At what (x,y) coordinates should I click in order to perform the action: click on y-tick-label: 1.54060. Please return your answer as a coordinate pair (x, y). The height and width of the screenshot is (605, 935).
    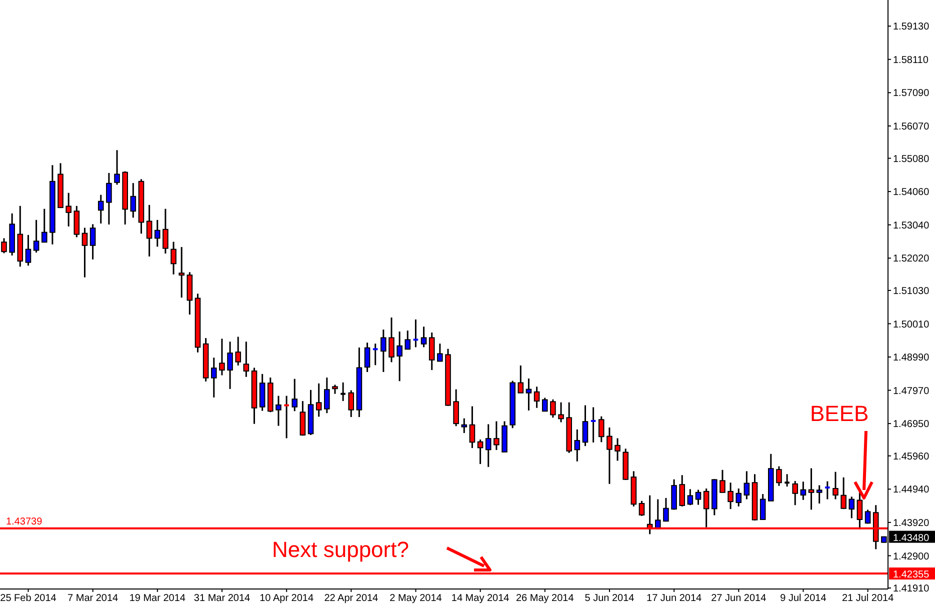
    Looking at the image, I should click on (911, 192).